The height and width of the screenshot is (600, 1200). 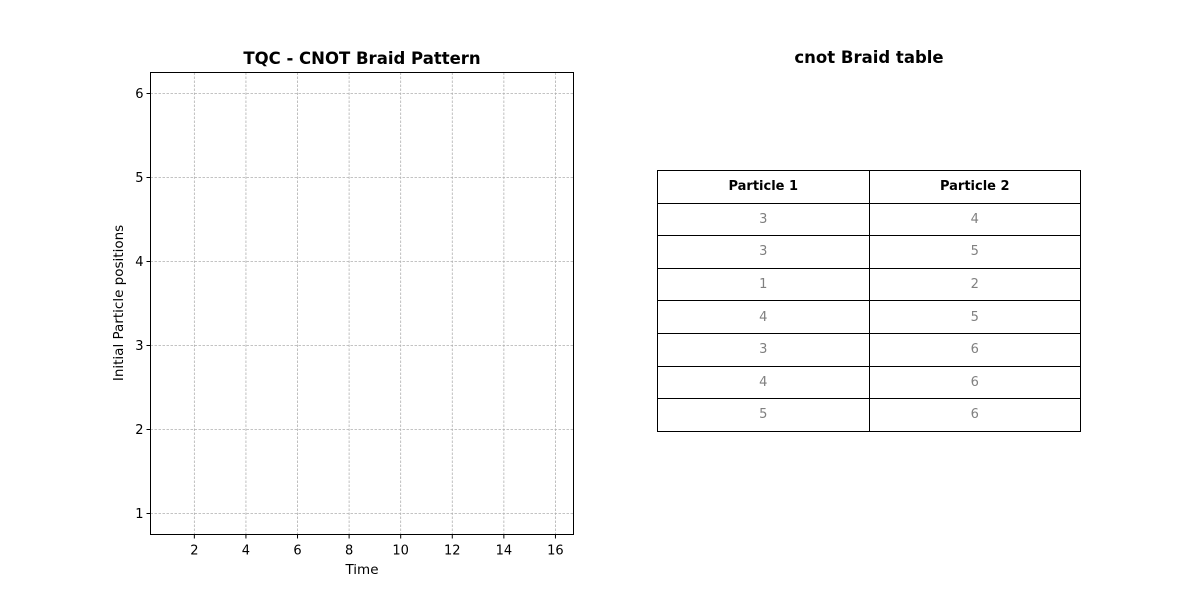 I want to click on table-row: 3 5, so click(x=869, y=252).